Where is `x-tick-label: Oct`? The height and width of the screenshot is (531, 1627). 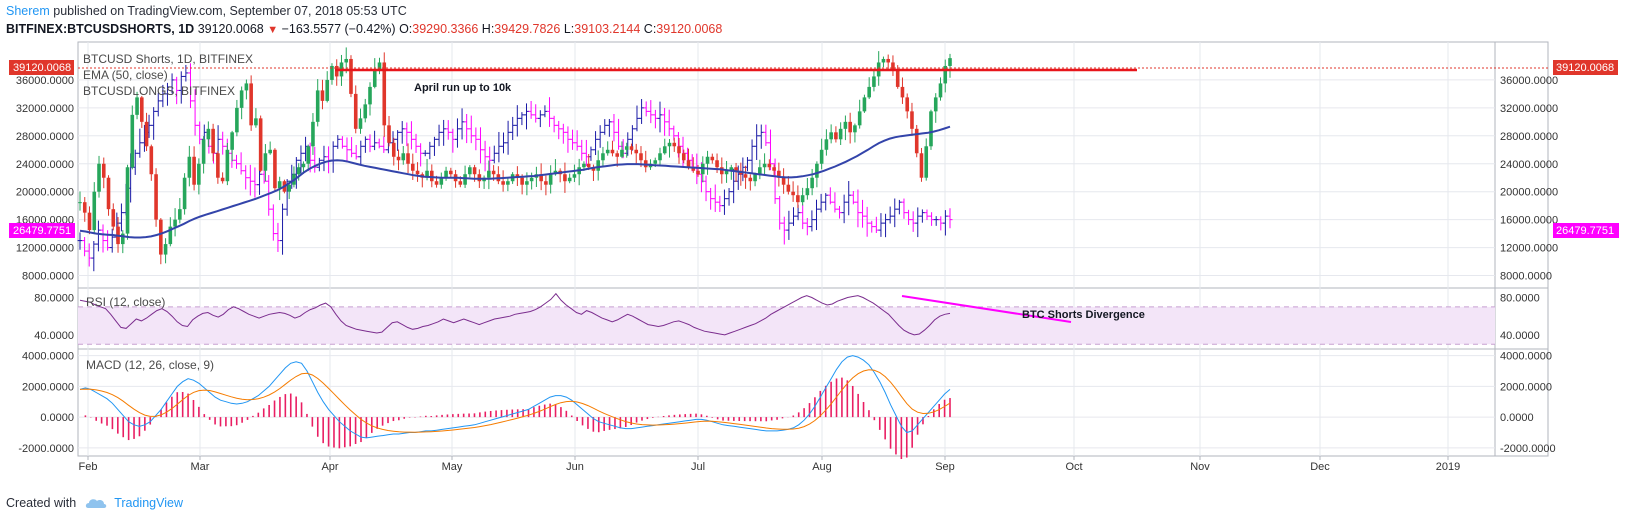 x-tick-label: Oct is located at coordinates (1073, 467).